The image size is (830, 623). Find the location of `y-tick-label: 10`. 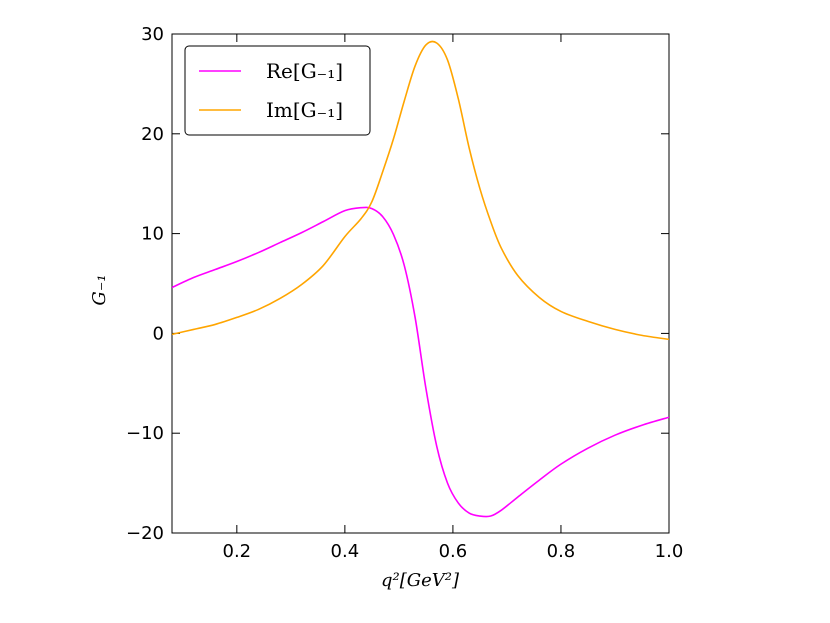

y-tick-label: 10 is located at coordinates (152, 234).